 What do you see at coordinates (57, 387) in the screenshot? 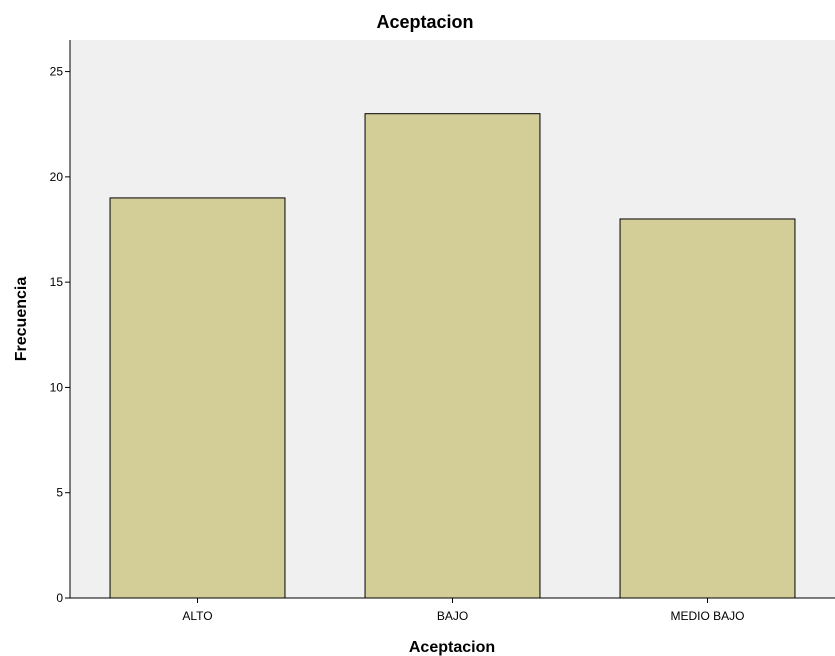
I see `y-tick-label: 10` at bounding box center [57, 387].